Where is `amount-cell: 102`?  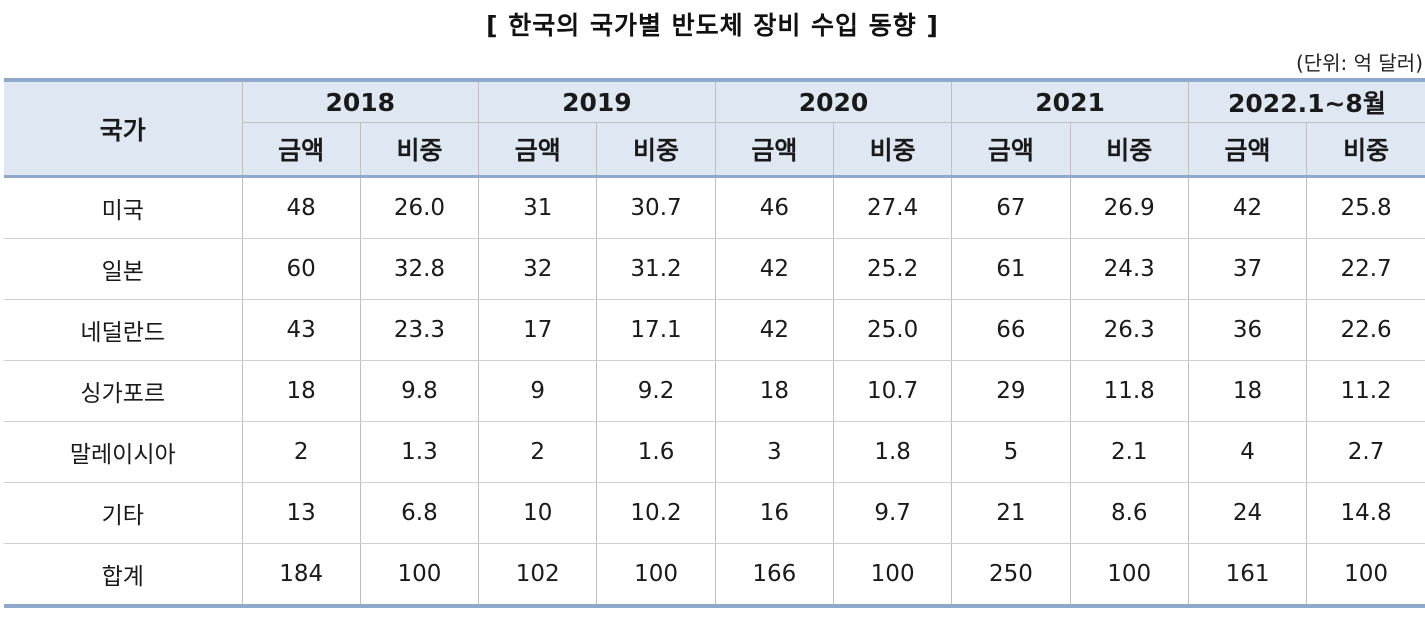
amount-cell: 102 is located at coordinates (537, 575).